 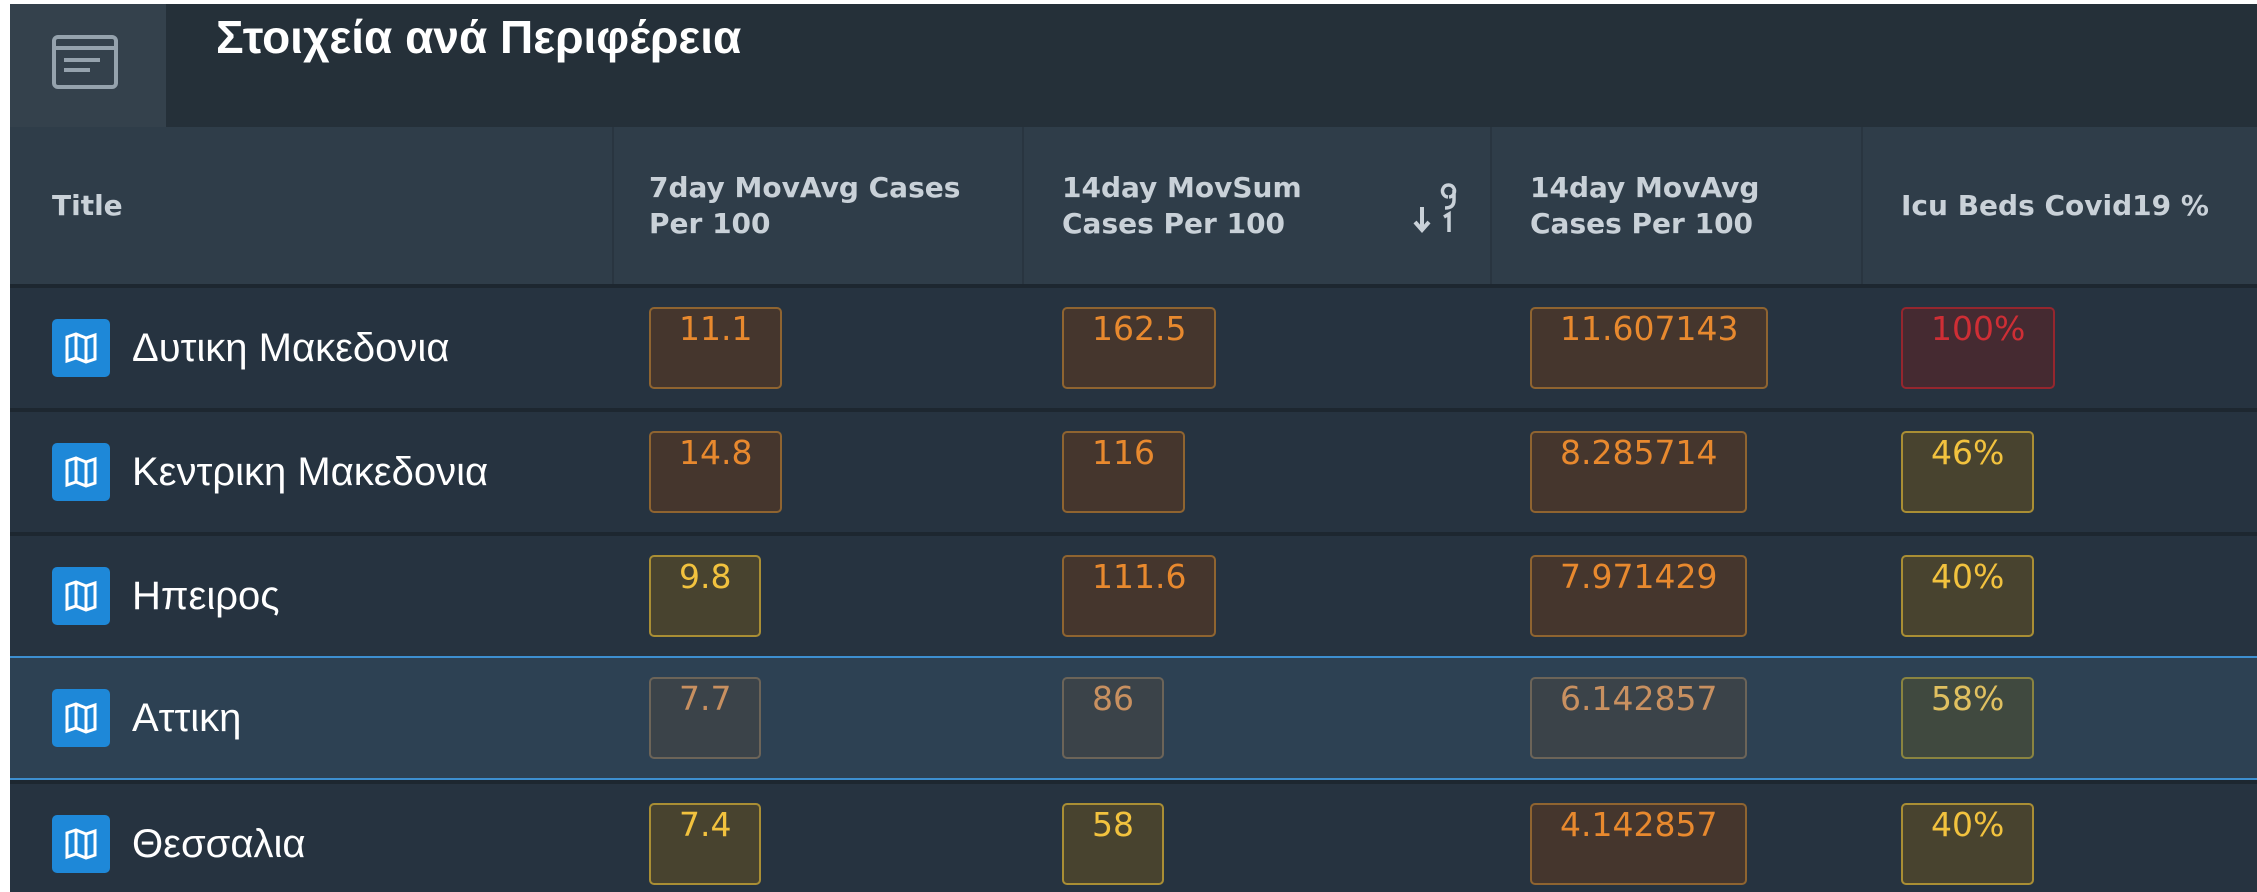 I want to click on value-badge: 11.1, so click(x=716, y=348).